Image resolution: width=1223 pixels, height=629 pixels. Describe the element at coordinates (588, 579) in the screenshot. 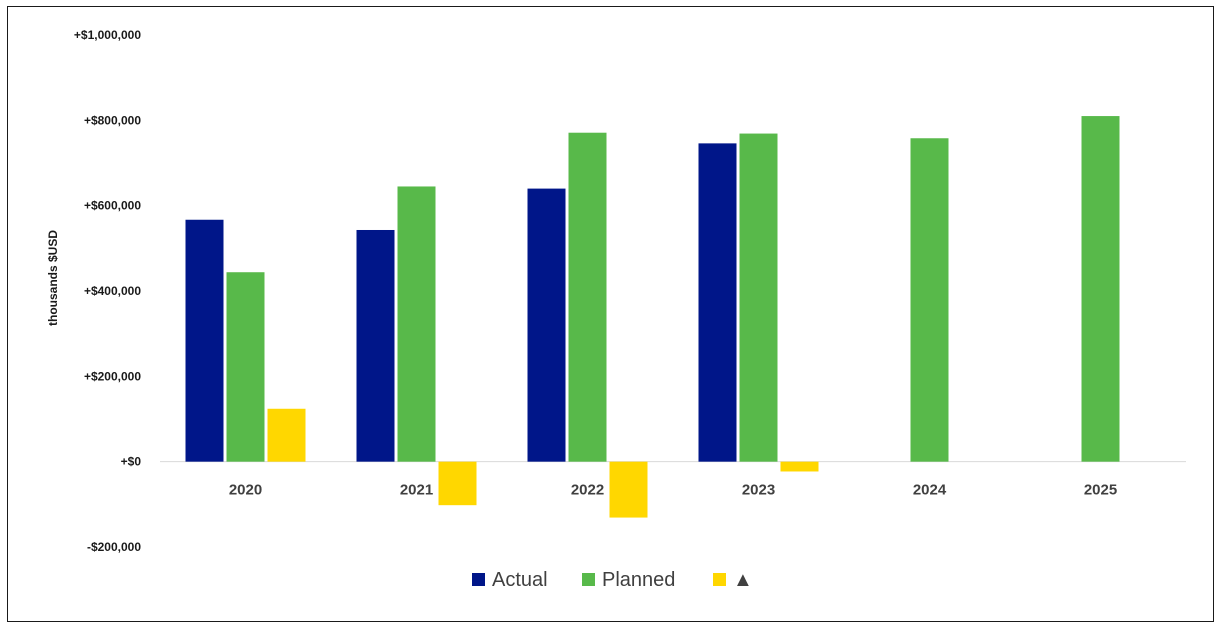

I see `legend-swatch-planned` at that location.